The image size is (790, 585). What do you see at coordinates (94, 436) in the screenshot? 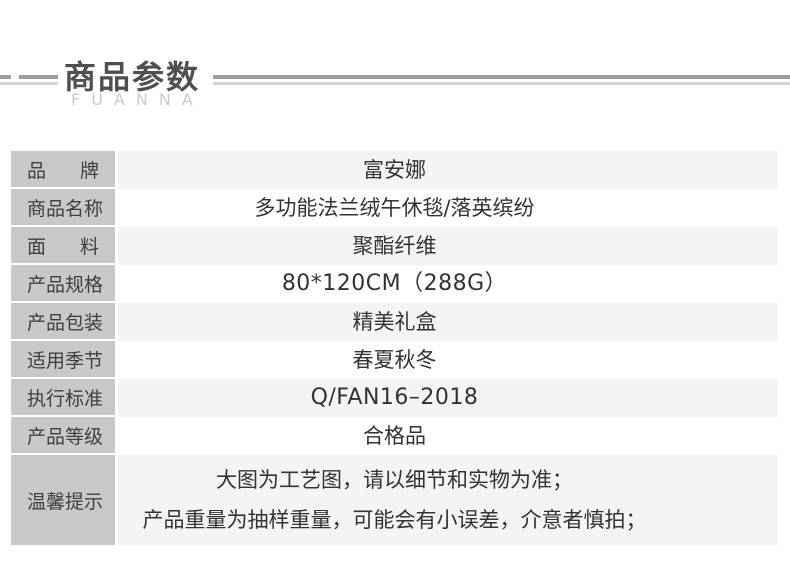
I see `row-label-char: 级` at bounding box center [94, 436].